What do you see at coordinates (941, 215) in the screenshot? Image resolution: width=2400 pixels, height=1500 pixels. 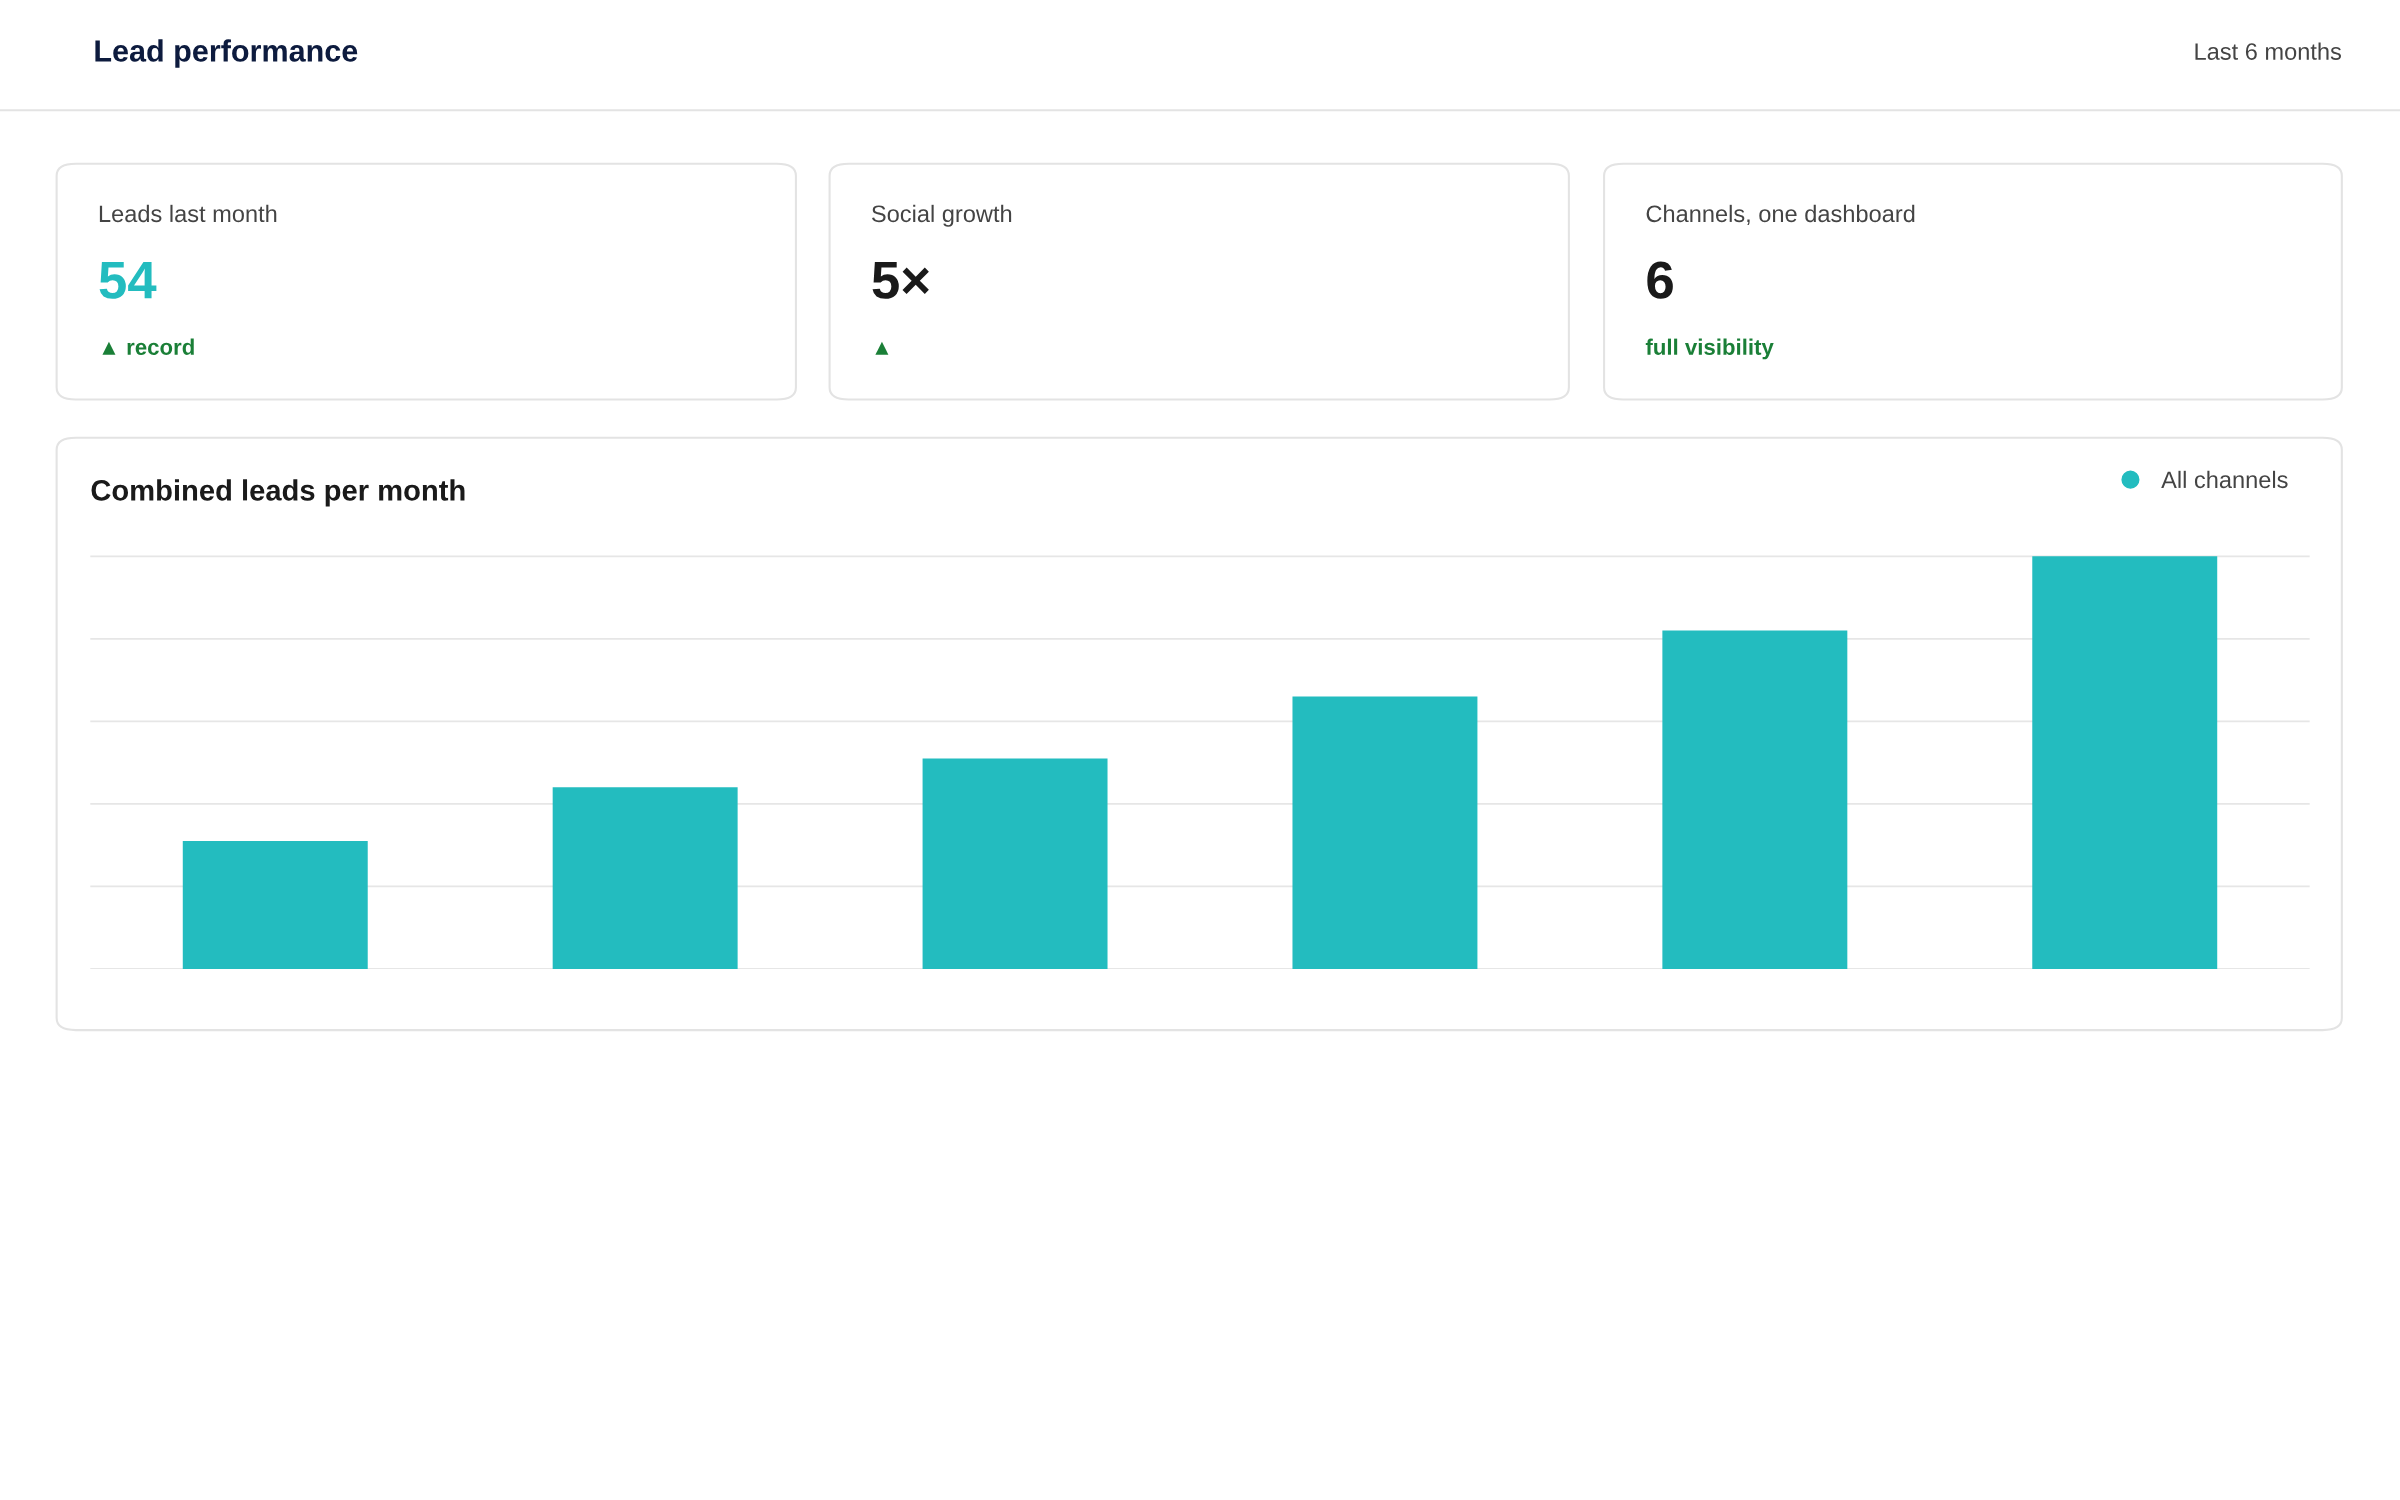 I see `text: Social growth` at bounding box center [941, 215].